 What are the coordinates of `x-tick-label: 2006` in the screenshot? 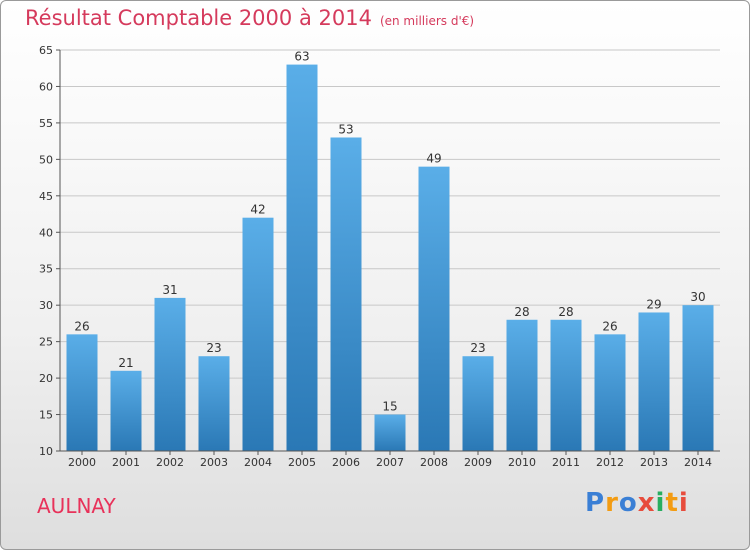 It's located at (346, 462).